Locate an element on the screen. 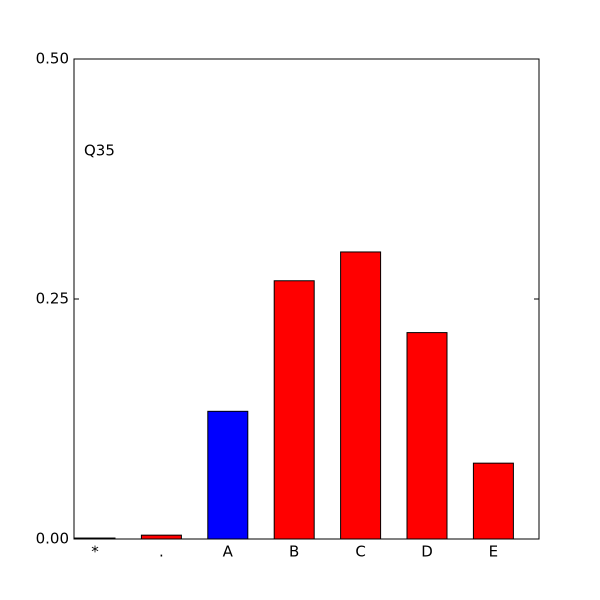 The width and height of the screenshot is (600, 600). y-tick-label: 0.50 is located at coordinates (52, 59).